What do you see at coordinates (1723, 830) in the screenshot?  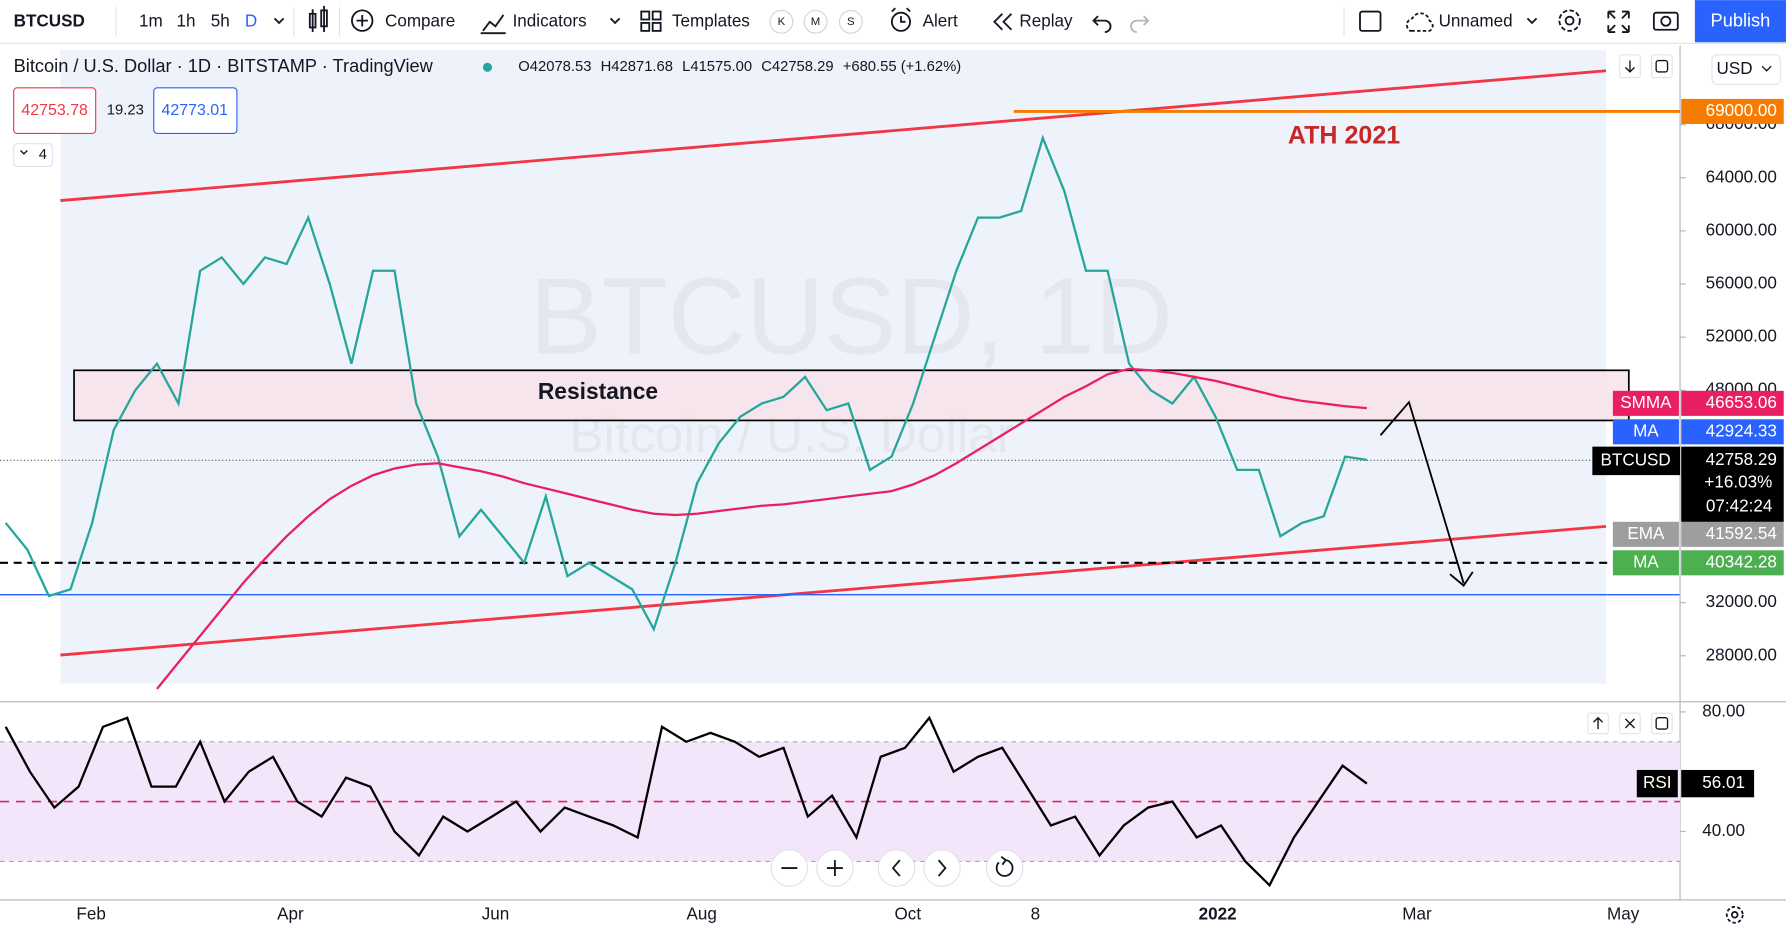 I see `y-tick-label: 40.00` at bounding box center [1723, 830].